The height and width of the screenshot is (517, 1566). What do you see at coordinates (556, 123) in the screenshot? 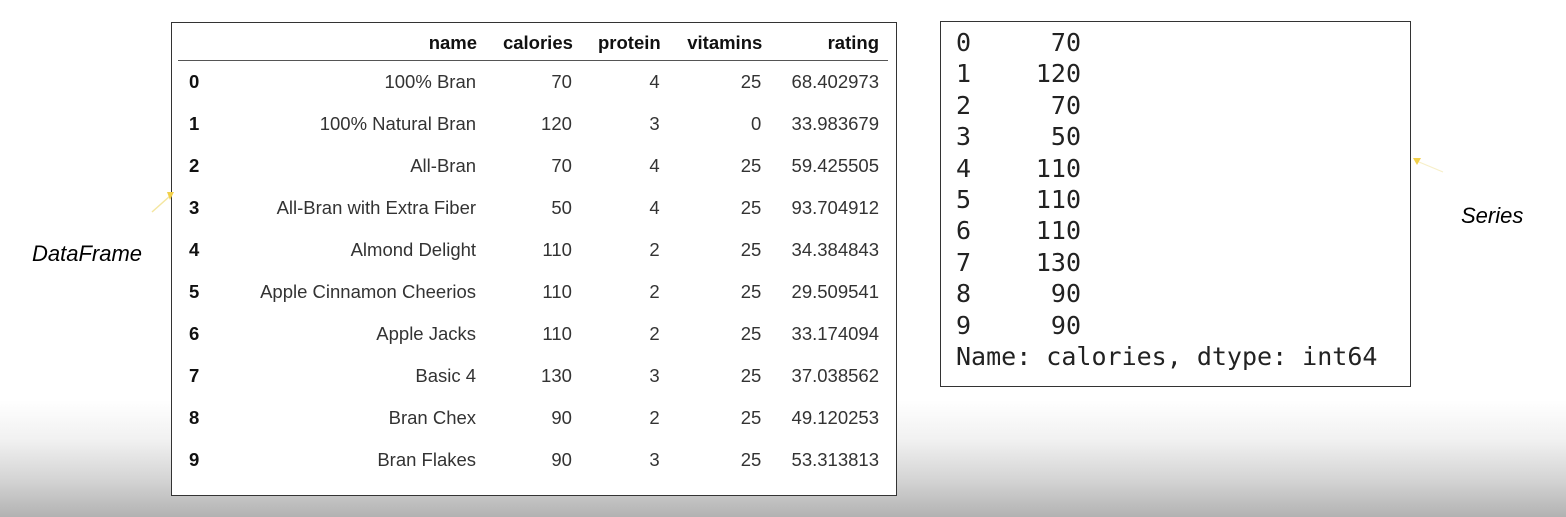
I see `cell-calories: 120` at bounding box center [556, 123].